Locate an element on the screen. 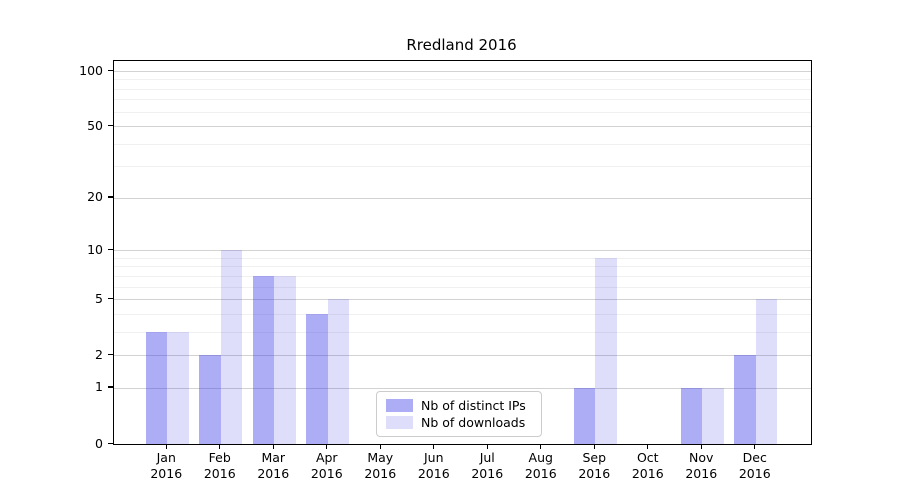 This screenshot has height=500, width=900. x-tick-label: Sep 2016 is located at coordinates (594, 465).